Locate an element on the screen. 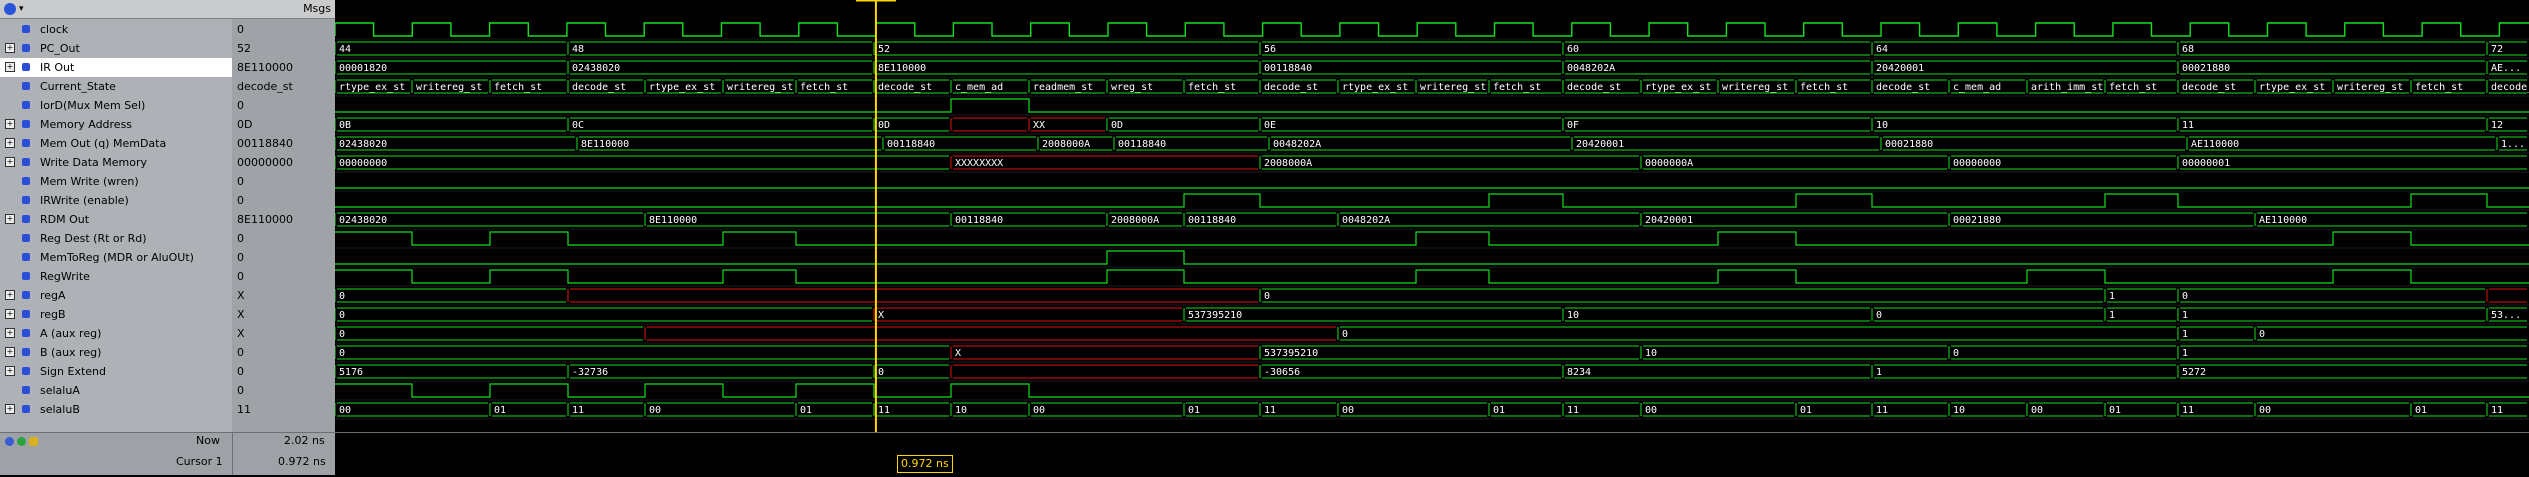 The image size is (2529, 477). signal-row-rega: + regA is located at coordinates (116, 295).